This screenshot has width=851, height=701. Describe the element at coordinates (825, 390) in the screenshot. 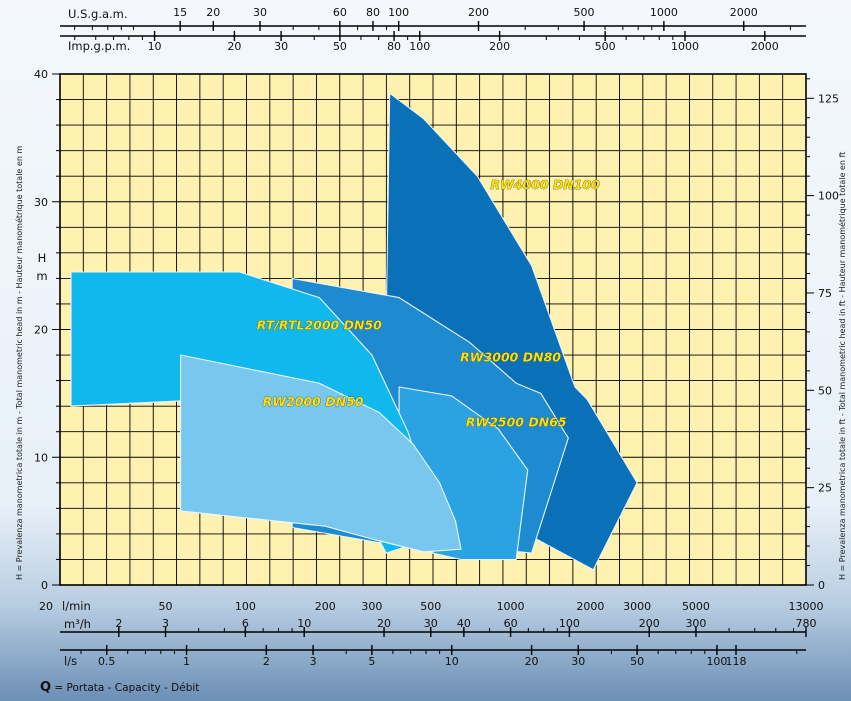

I see `ft-tick-label: 50` at that location.